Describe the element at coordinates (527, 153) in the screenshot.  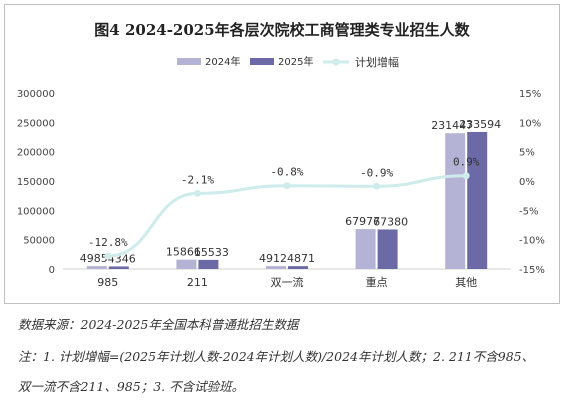
I see `y-right-tick-label: 5%` at that location.